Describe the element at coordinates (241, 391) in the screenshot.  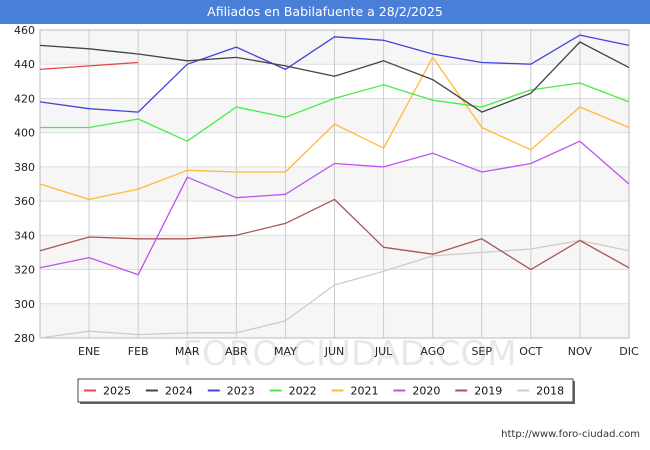
I see `legend-label-2023: 2023` at that location.